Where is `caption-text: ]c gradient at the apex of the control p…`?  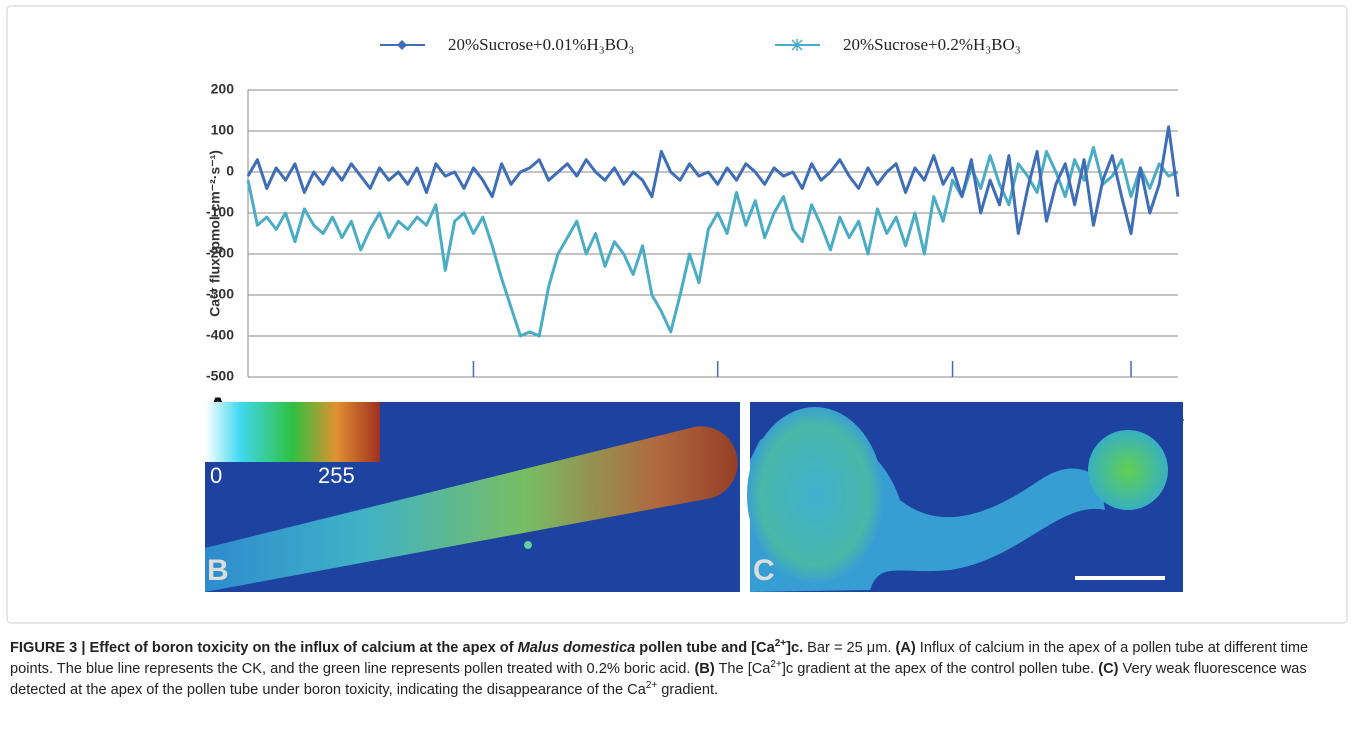
caption-text: ]c gradient at the apex of the control p… is located at coordinates (940, 669).